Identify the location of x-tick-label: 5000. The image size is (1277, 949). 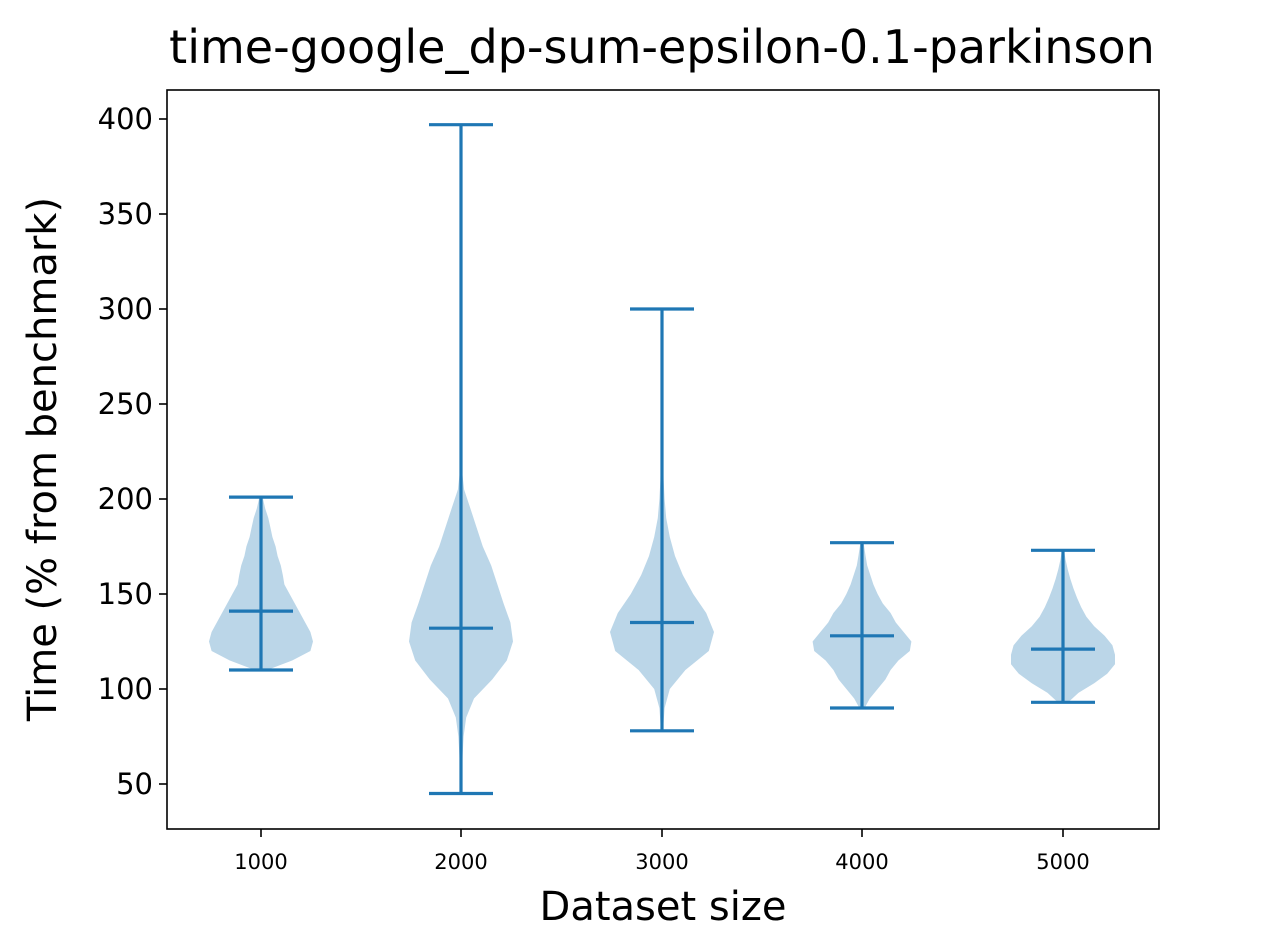
(1062, 862).